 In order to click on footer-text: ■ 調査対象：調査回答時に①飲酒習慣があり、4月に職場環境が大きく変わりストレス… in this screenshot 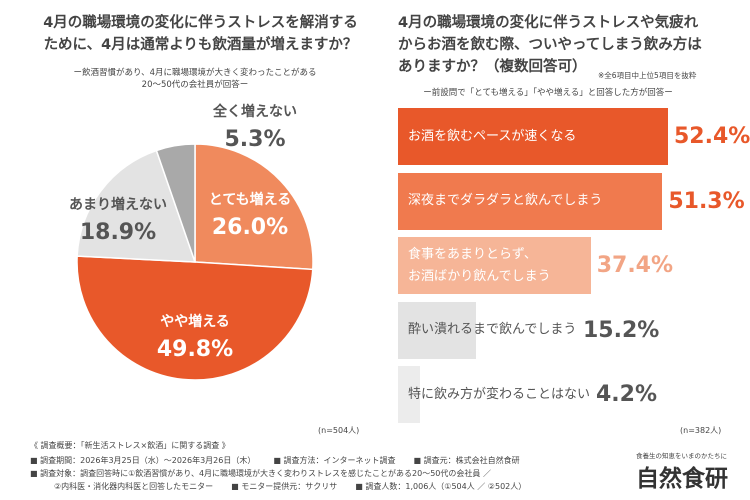, I will do `click(260, 473)`.